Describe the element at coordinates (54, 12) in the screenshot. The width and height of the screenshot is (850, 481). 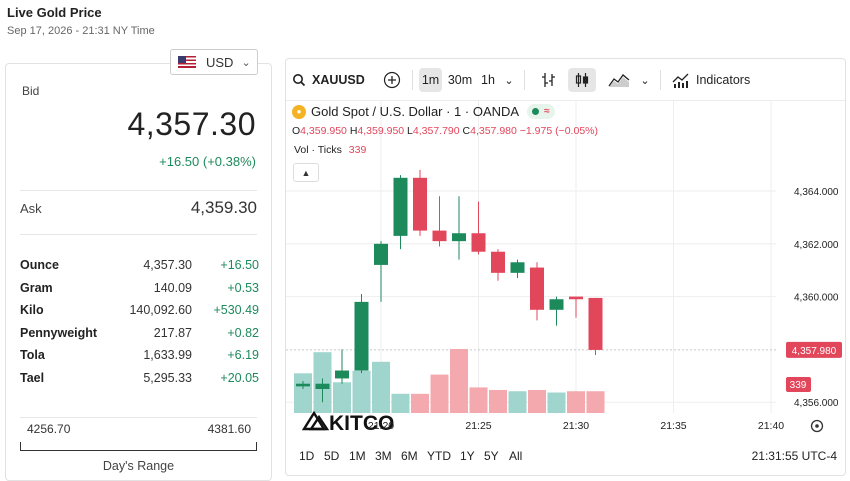
I see `page-title: Live Gold Price` at that location.